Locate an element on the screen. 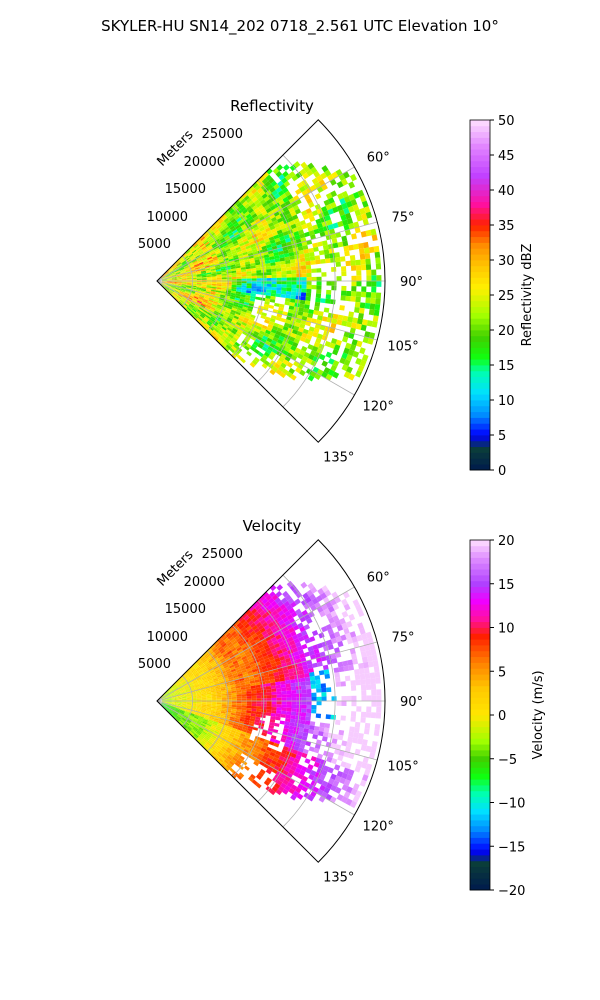 This screenshot has width=600, height=1000. radar-field is located at coordinates (271, 271).